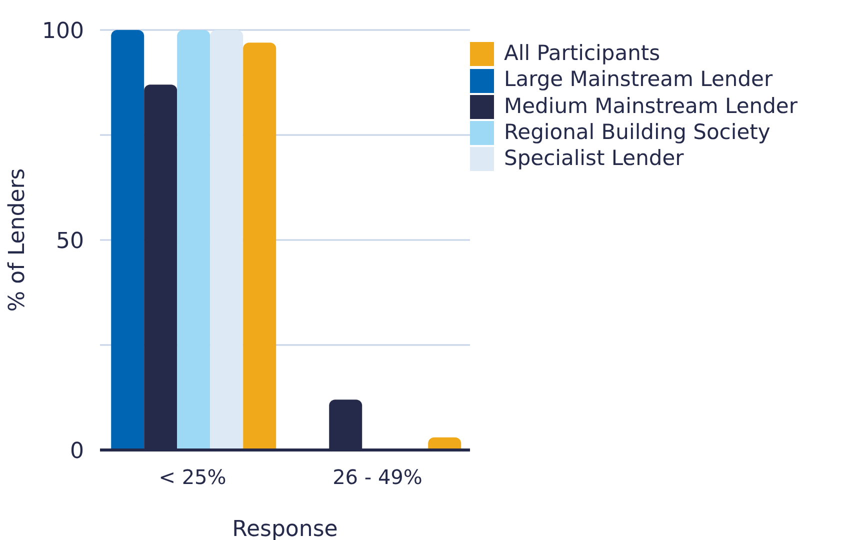  I want to click on y-tick-label: 100, so click(63, 31).